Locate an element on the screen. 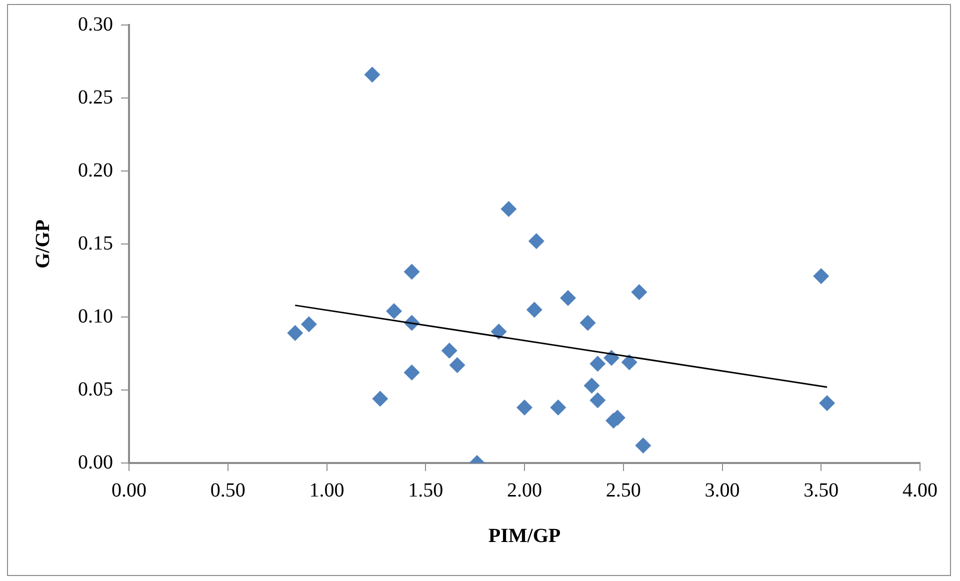 Image resolution: width=960 pixels, height=581 pixels. y-tick-label: 0.00 is located at coordinates (95, 462).